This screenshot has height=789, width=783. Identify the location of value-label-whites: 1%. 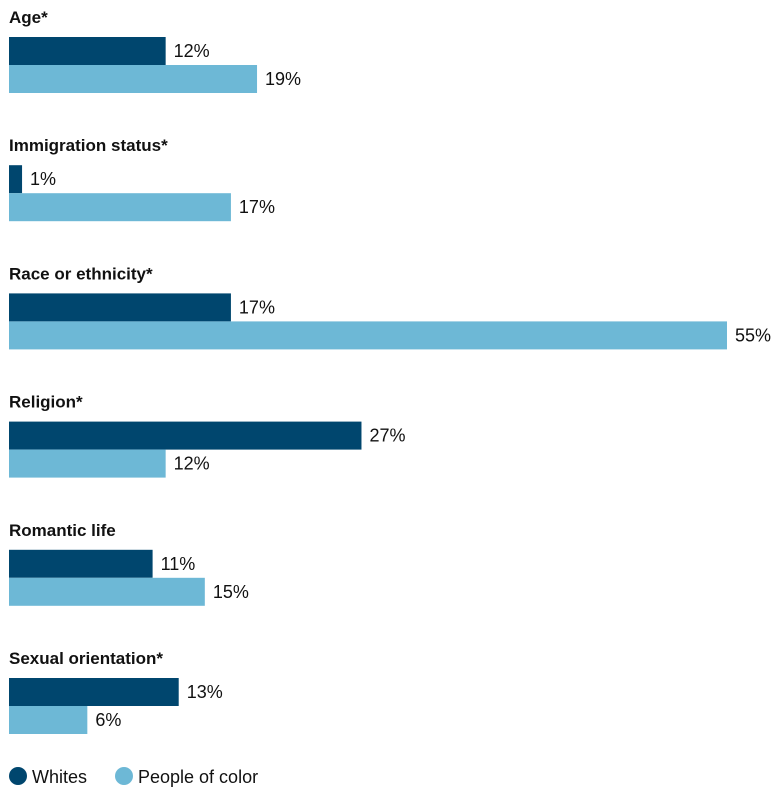
(43, 179).